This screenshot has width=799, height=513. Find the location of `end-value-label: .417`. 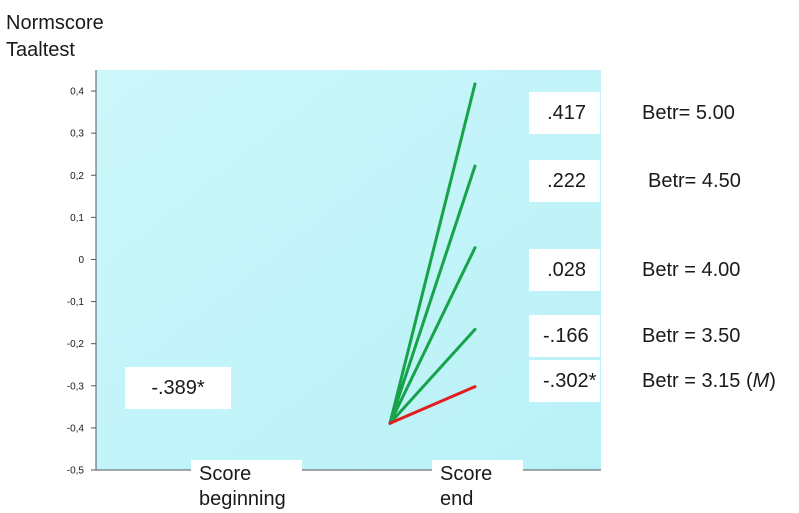

end-value-label: .417 is located at coordinates (564, 113).